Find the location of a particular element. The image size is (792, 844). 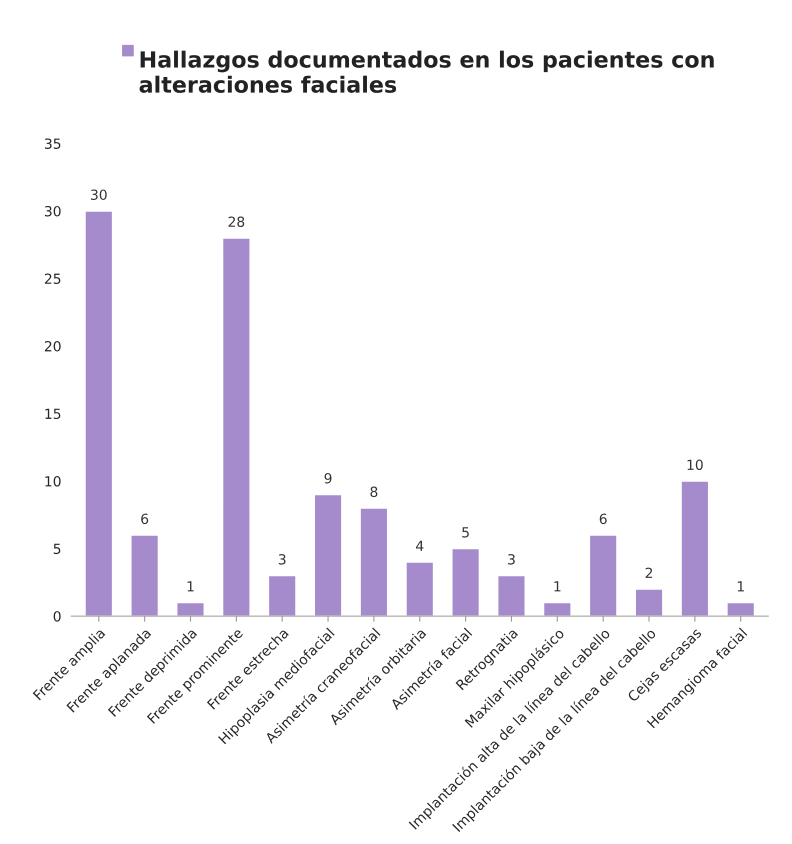

data-label: 2 is located at coordinates (649, 573).